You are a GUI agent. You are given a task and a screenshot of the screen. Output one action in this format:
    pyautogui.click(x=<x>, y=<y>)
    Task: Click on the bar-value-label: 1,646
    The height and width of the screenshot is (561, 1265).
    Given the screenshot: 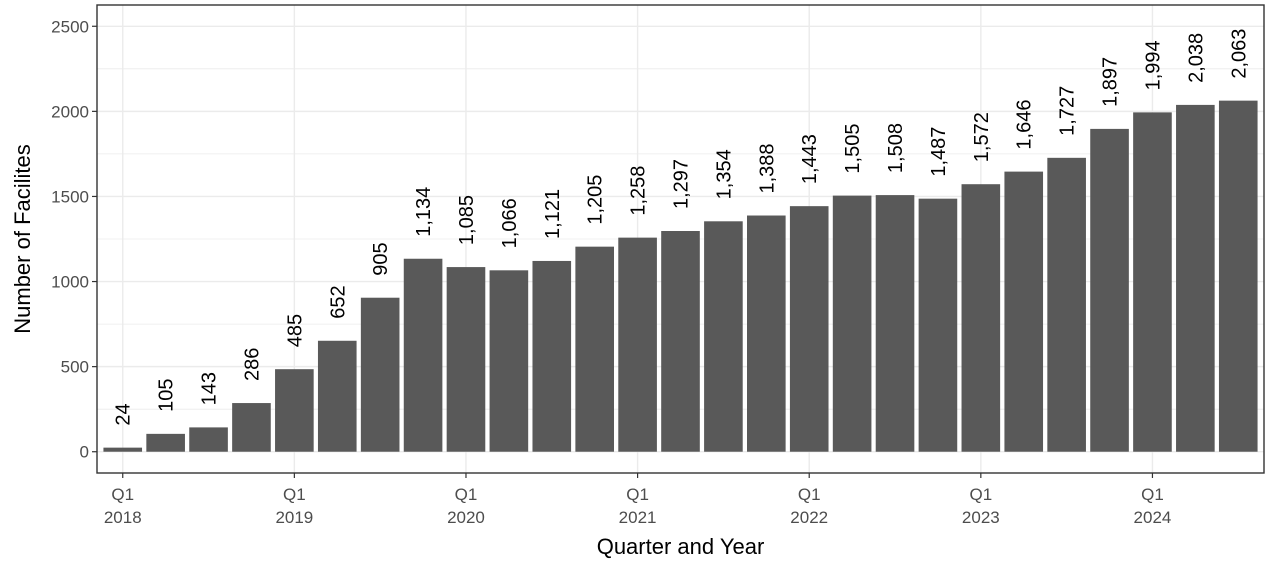 What is the action you would take?
    pyautogui.click(x=1025, y=125)
    